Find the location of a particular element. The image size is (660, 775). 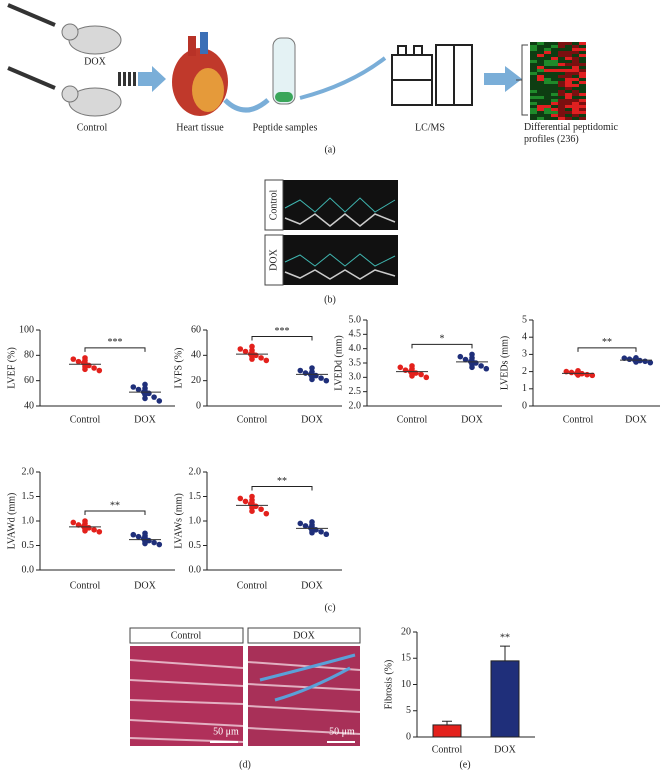

control-label: Control is located at coordinates (92, 127).